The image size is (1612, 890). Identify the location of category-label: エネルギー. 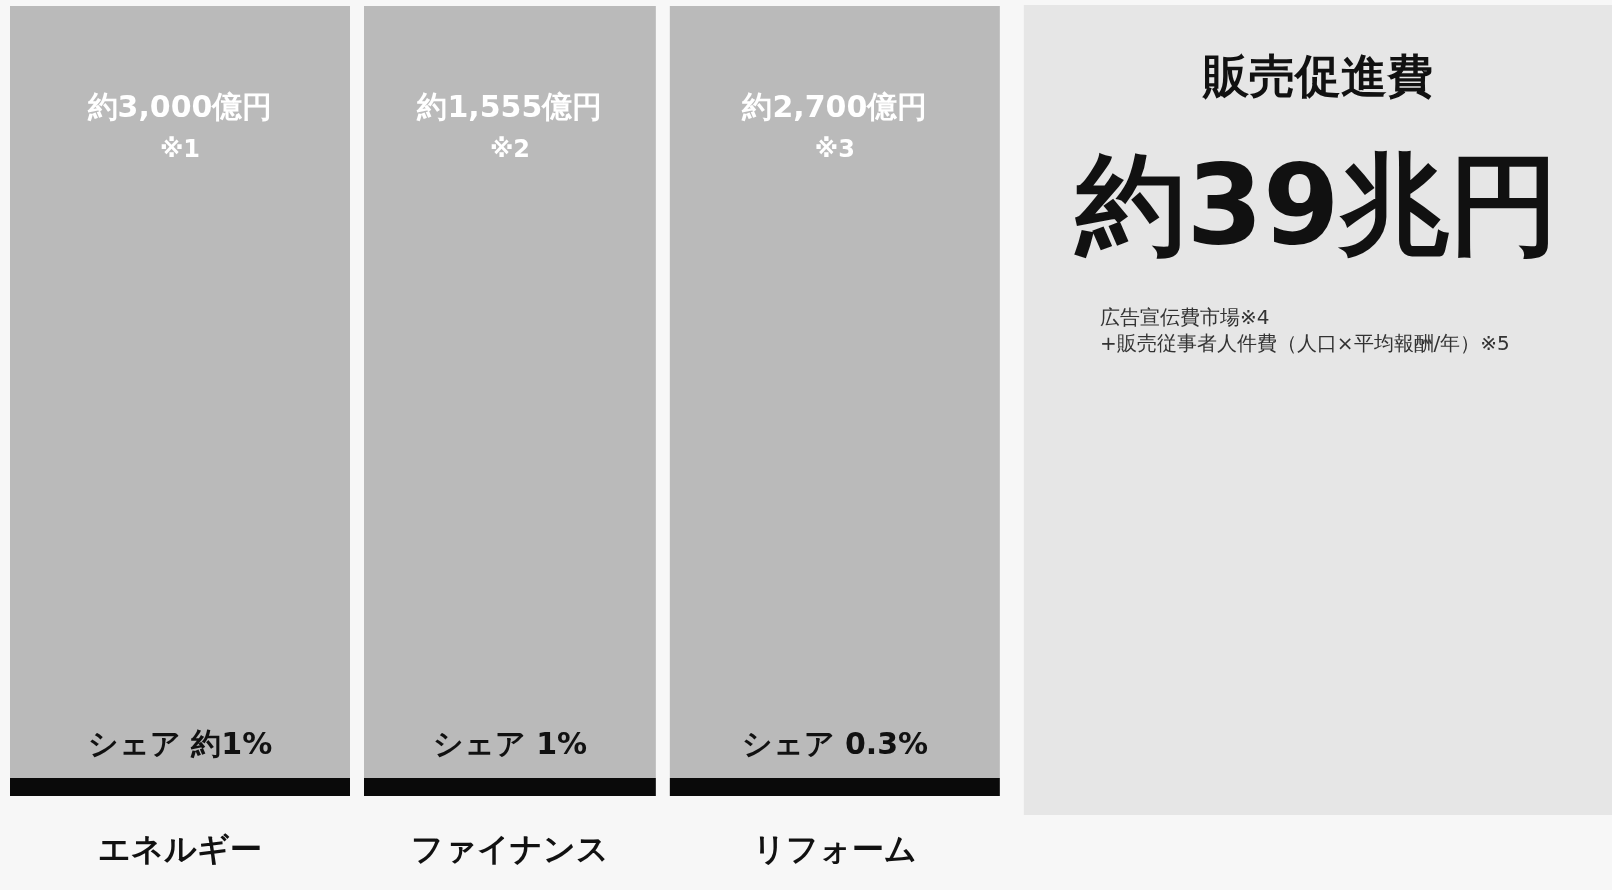
(180, 849).